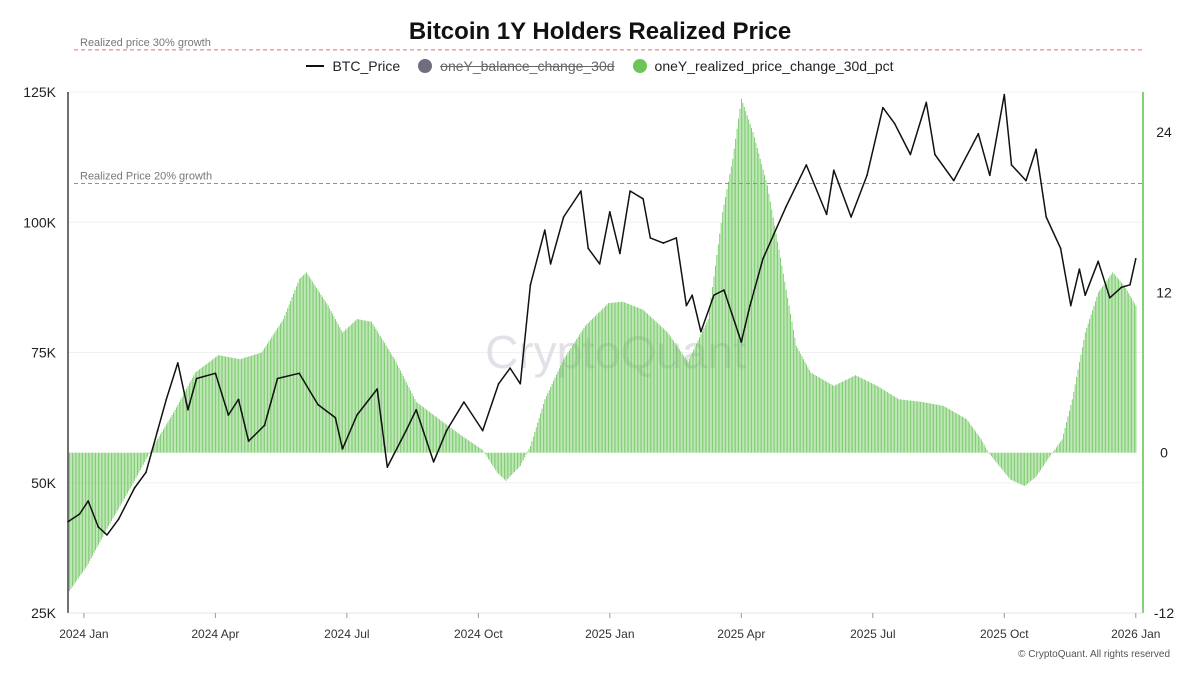  I want to click on legend-item-balance-change: oneY_balance_change_30d, so click(516, 66).